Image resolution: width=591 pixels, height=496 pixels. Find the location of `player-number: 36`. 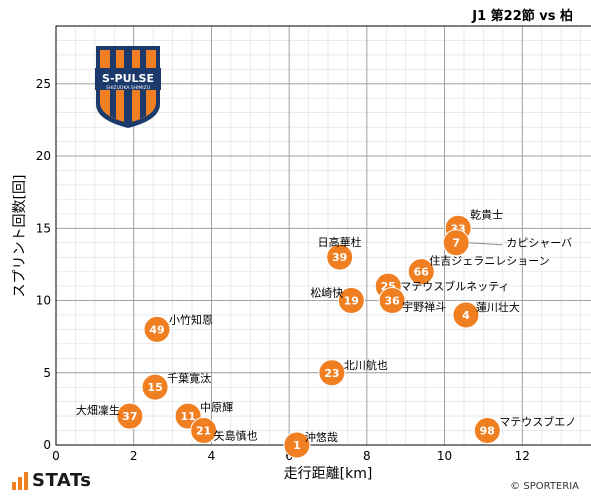

player-number: 36 is located at coordinates (392, 301).